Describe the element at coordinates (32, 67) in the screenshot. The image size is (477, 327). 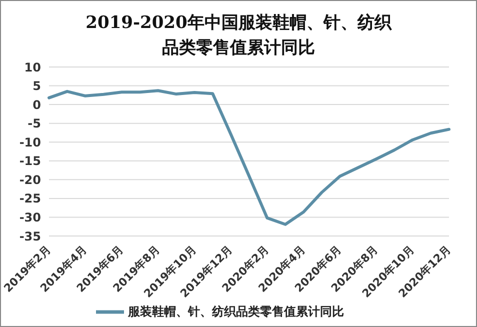
I see `y-tick-label: 10` at that location.